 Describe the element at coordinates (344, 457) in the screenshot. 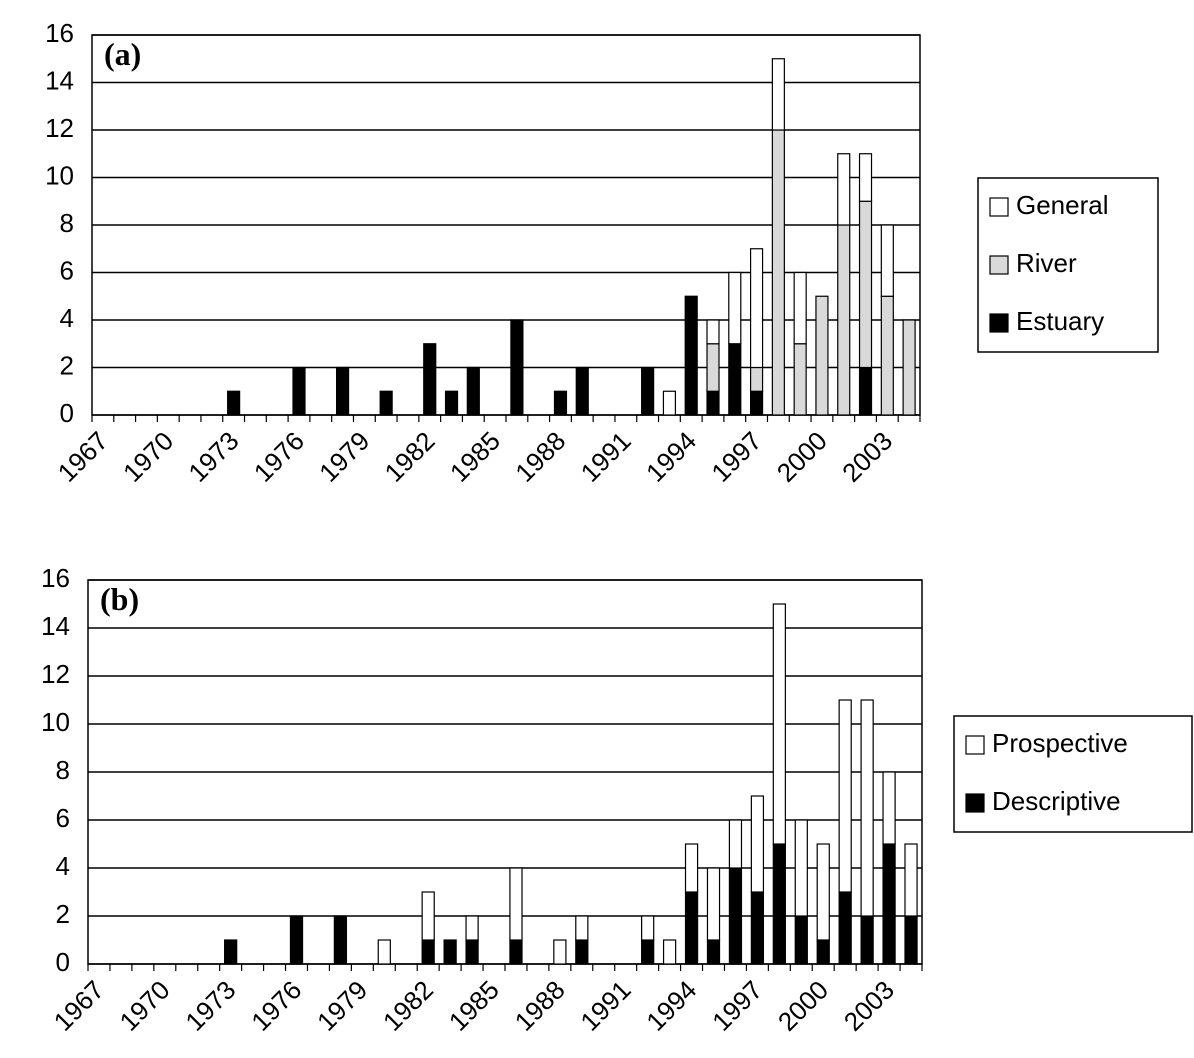

I see `x-tick-label: 1979` at that location.